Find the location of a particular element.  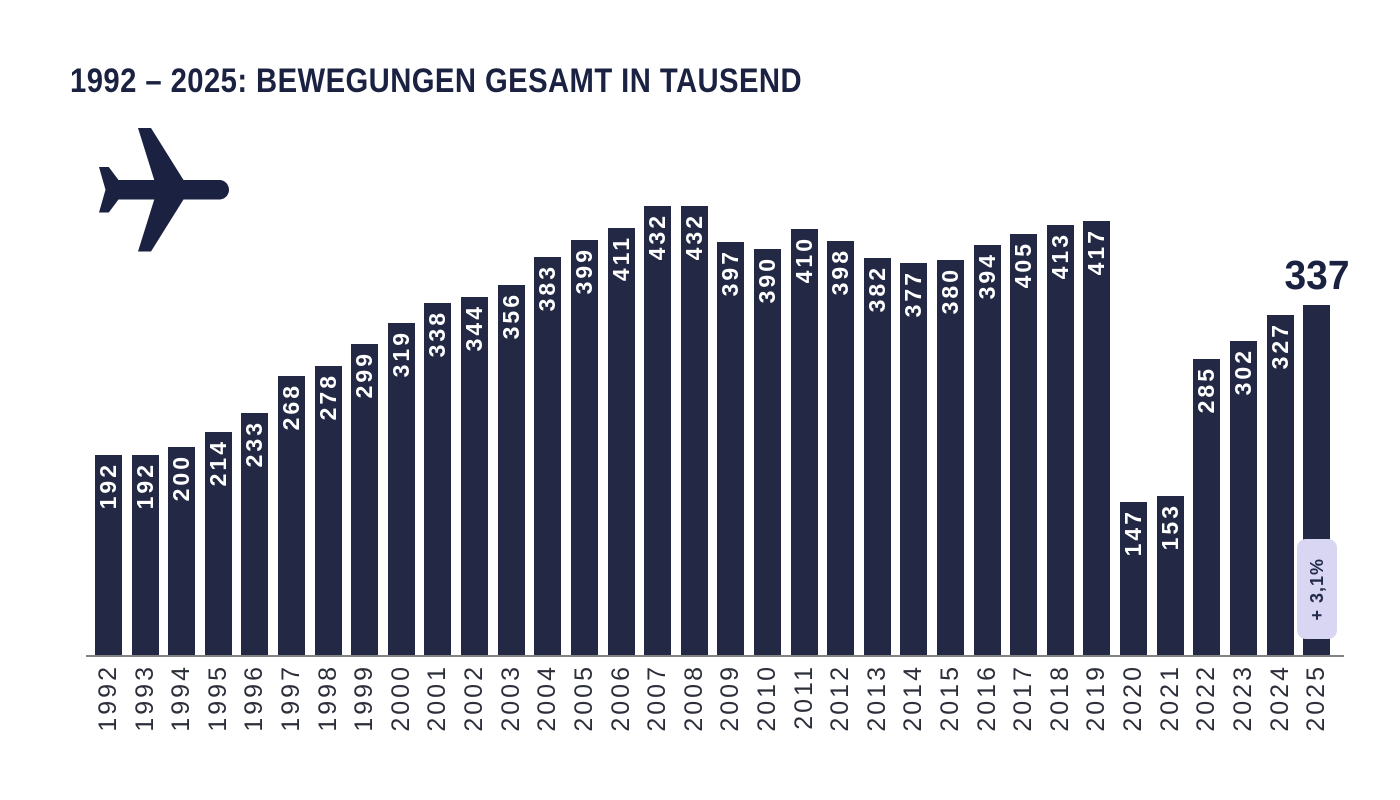

x-tick-label: 2019 is located at coordinates (1096, 698).